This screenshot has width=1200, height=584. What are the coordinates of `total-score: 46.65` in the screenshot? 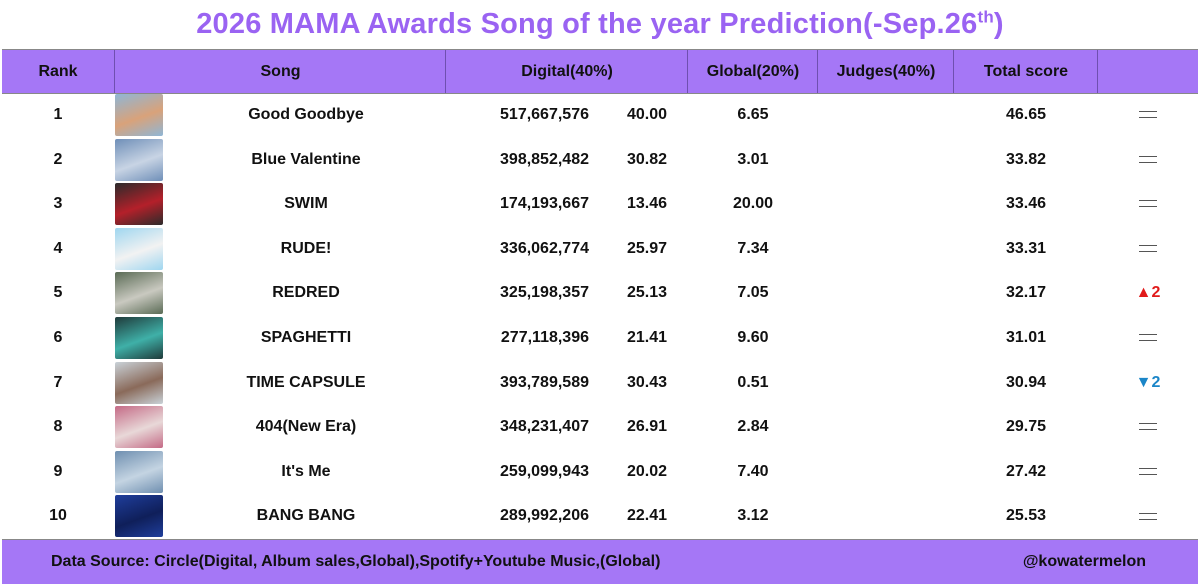 It's located at (1026, 114).